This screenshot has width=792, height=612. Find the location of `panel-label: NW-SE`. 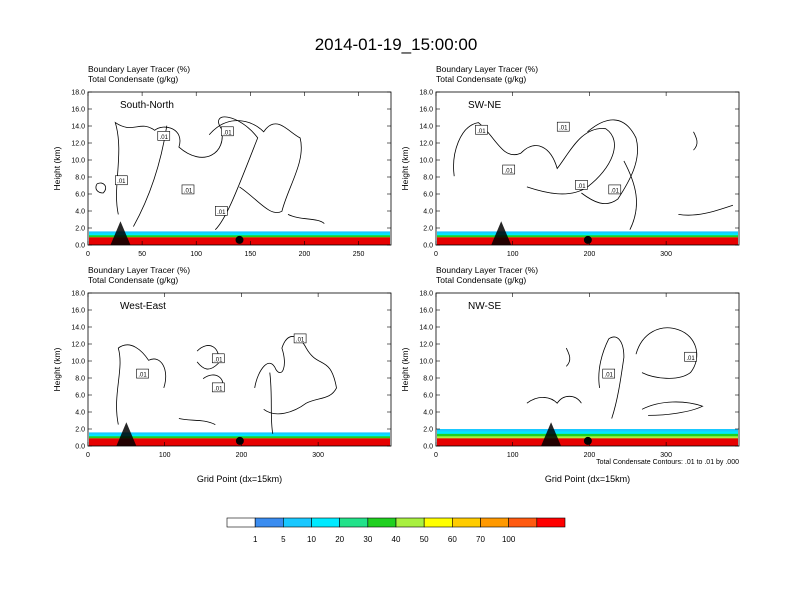

panel-label: NW-SE is located at coordinates (484, 306).